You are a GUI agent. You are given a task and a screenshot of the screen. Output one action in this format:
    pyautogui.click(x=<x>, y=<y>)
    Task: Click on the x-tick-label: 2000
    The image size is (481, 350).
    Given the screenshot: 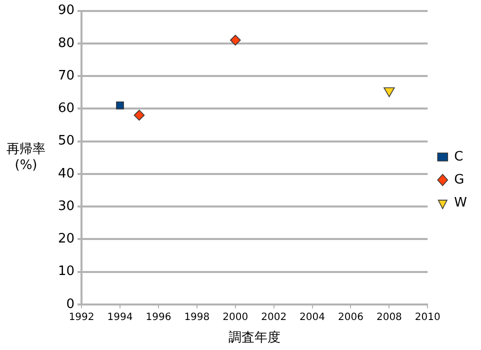 What is the action you would take?
    pyautogui.click(x=235, y=317)
    